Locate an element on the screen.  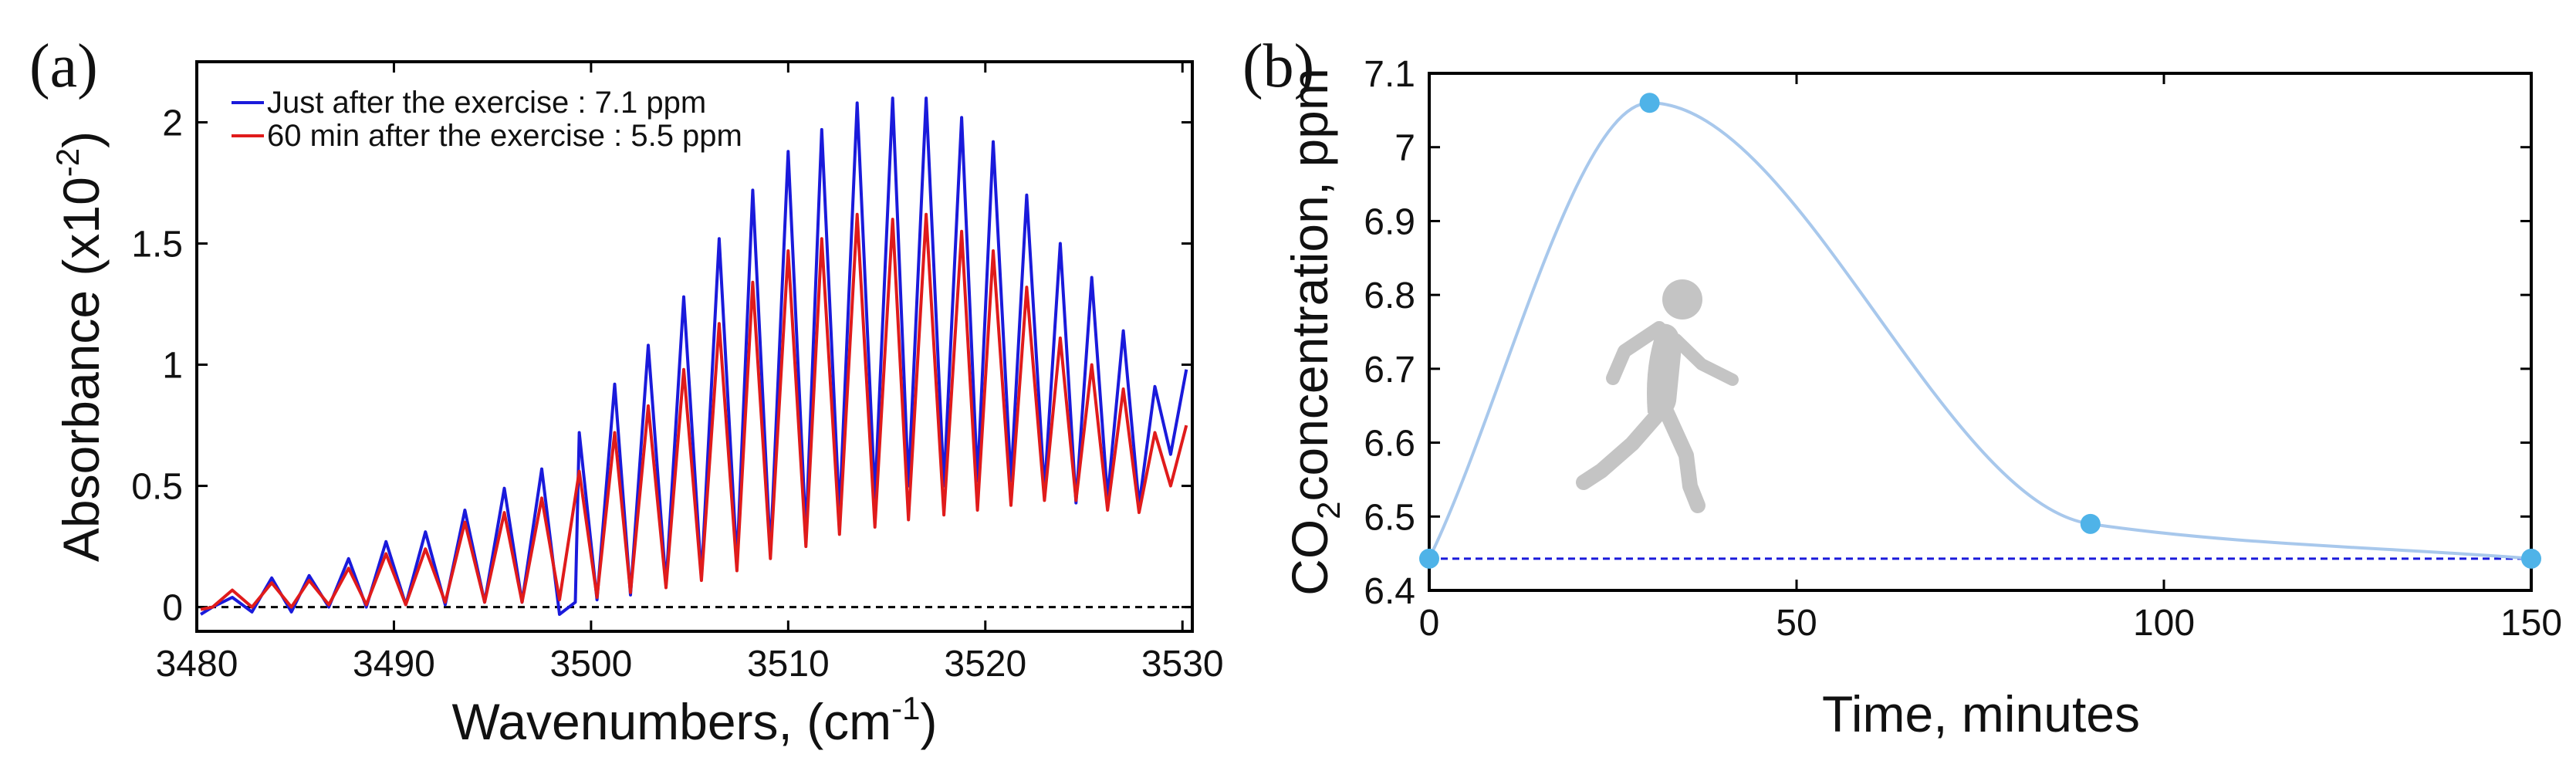
panel-a-ylabel-close: ) is located at coordinates (81, 139).